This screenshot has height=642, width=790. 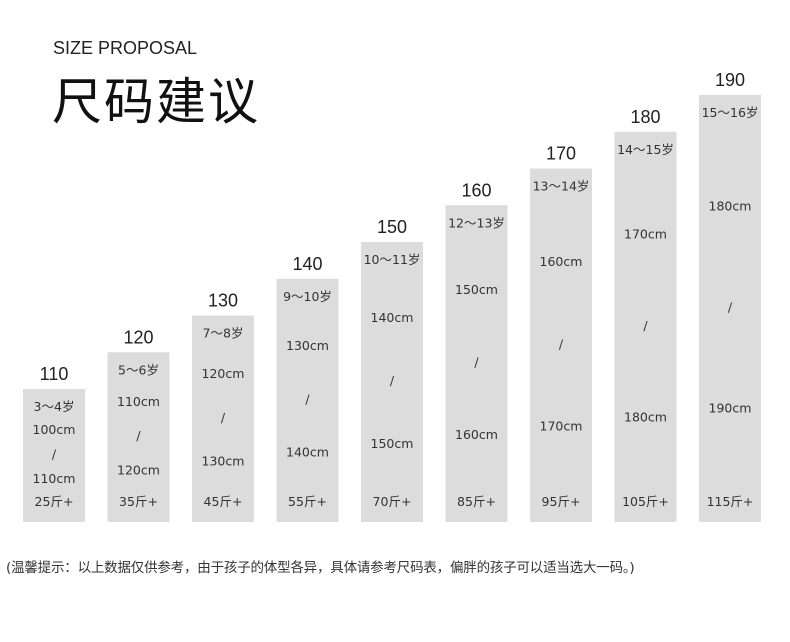 I want to click on bar-height-max-label: 170cm, so click(x=561, y=425).